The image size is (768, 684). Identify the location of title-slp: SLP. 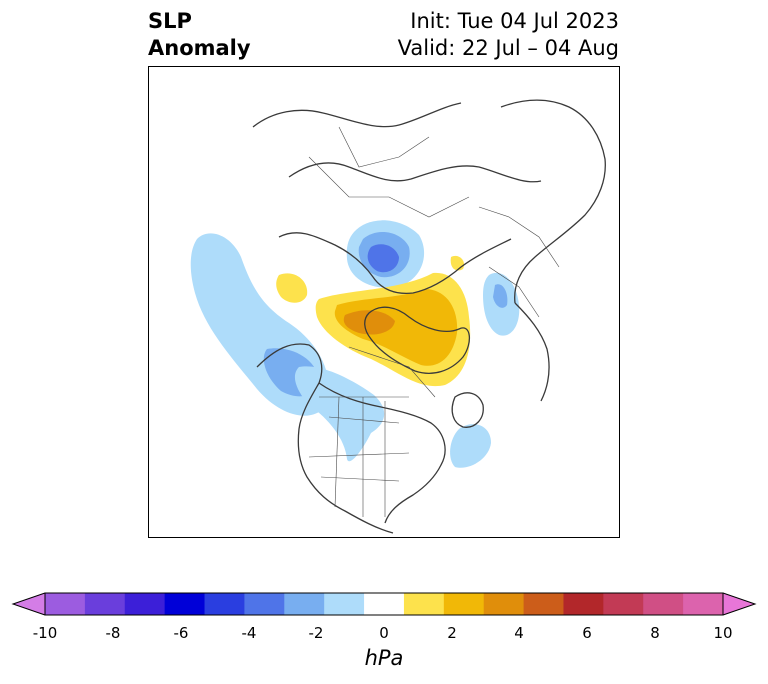
(170, 21).